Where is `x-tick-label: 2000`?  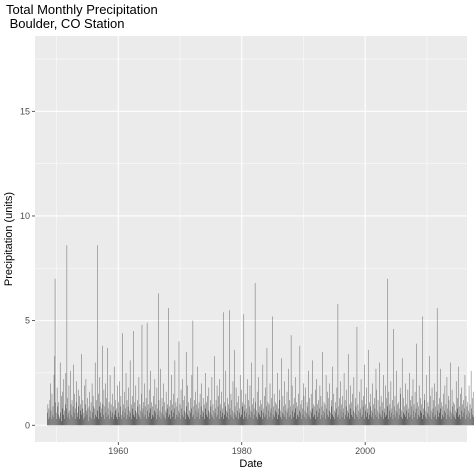 x-tick-label: 2000 is located at coordinates (365, 451).